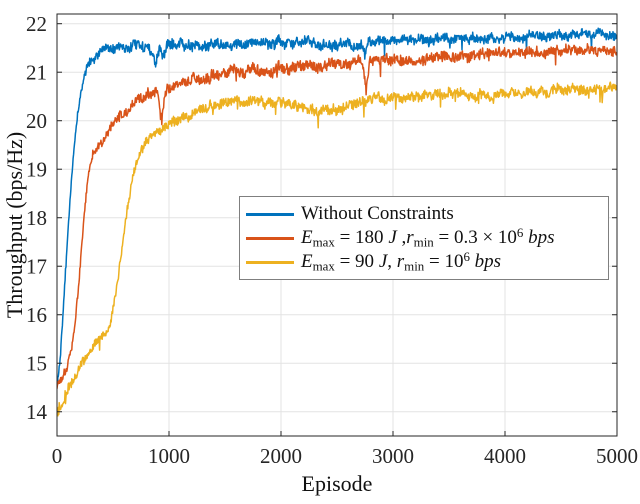 This screenshot has height=504, width=640. Describe the element at coordinates (377, 213) in the screenshot. I see `legend-label: Without Constraints` at that location.